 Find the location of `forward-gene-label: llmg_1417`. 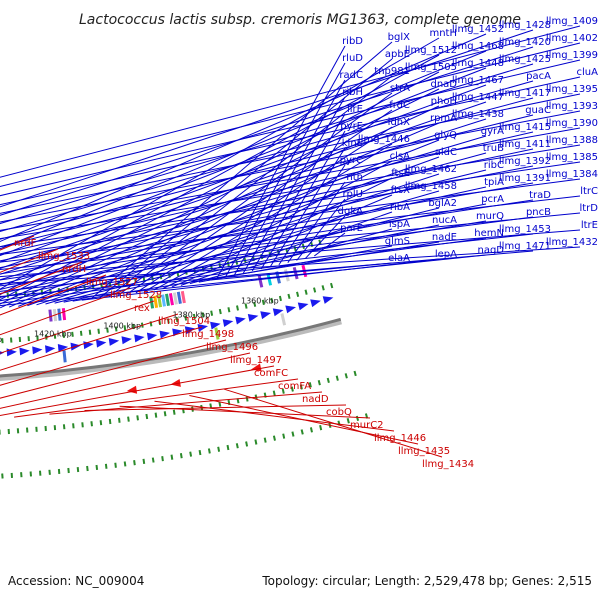

forward-gene-label: llmg_1417 is located at coordinates (525, 93).